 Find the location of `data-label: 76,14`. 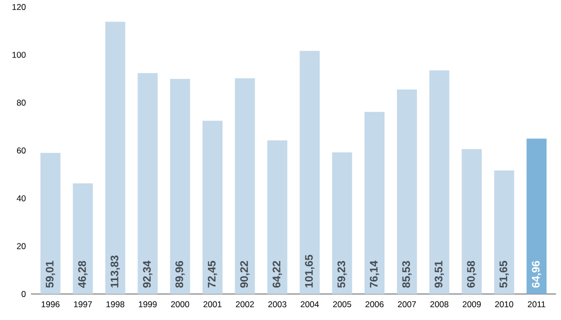

data-label: 76,14 is located at coordinates (375, 274).